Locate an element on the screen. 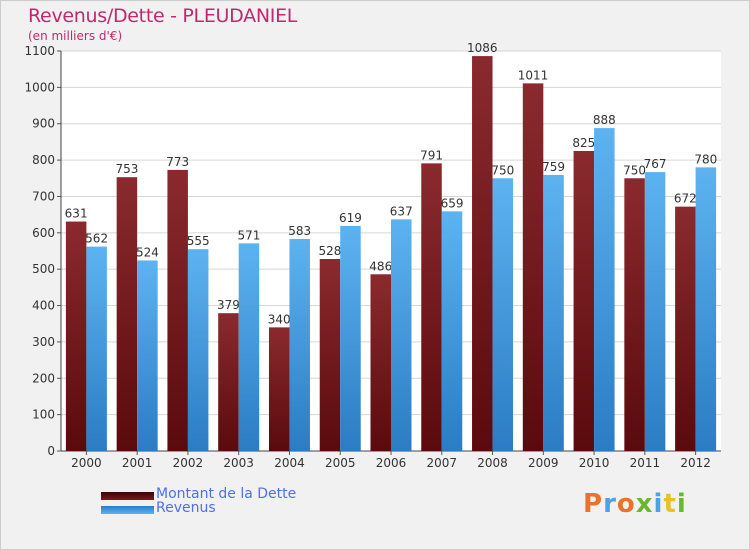 Image resolution: width=750 pixels, height=550 pixels. x-tick-label: 2001 is located at coordinates (137, 463).